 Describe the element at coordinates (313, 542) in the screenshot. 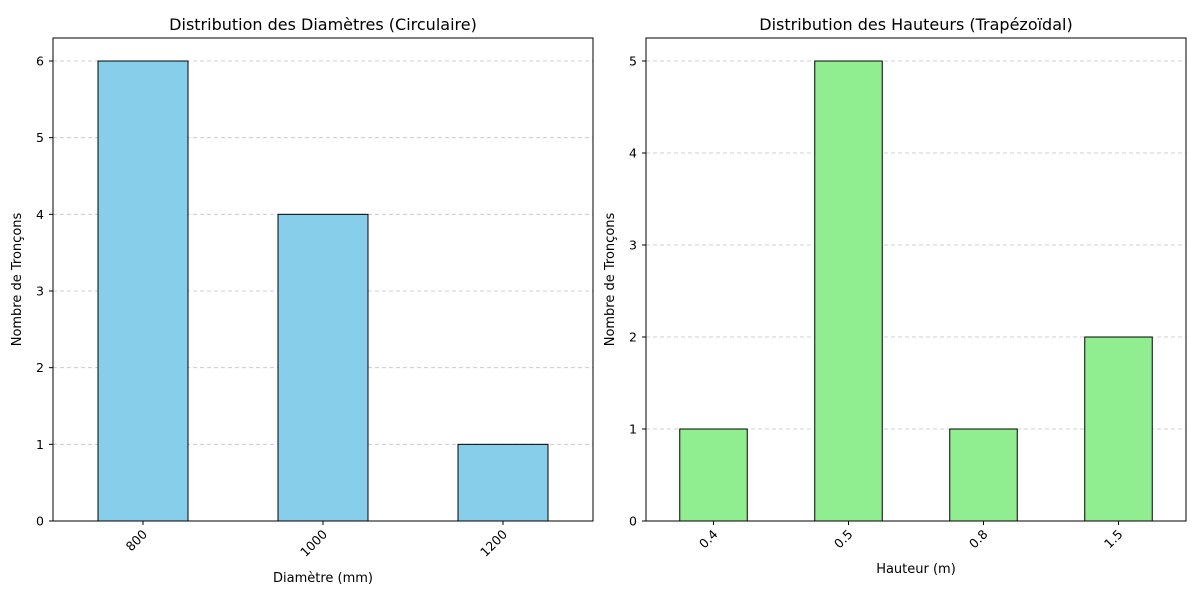

I see `x-tick-label: 1000` at that location.